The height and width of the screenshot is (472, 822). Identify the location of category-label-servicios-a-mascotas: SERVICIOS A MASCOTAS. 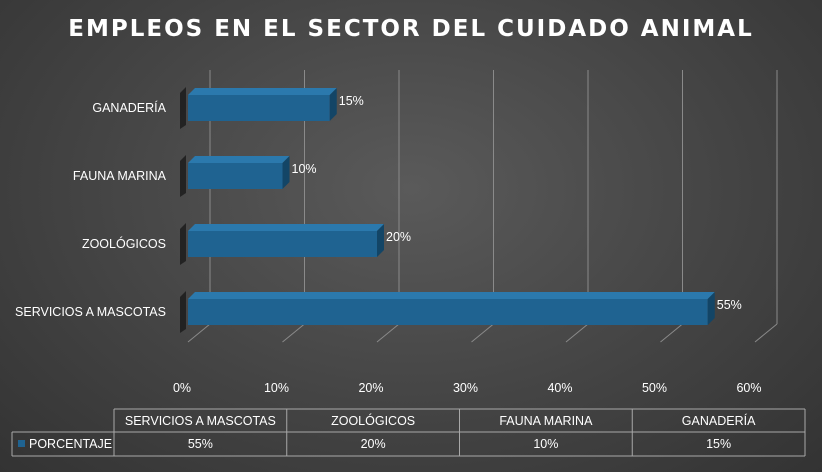
(90, 312).